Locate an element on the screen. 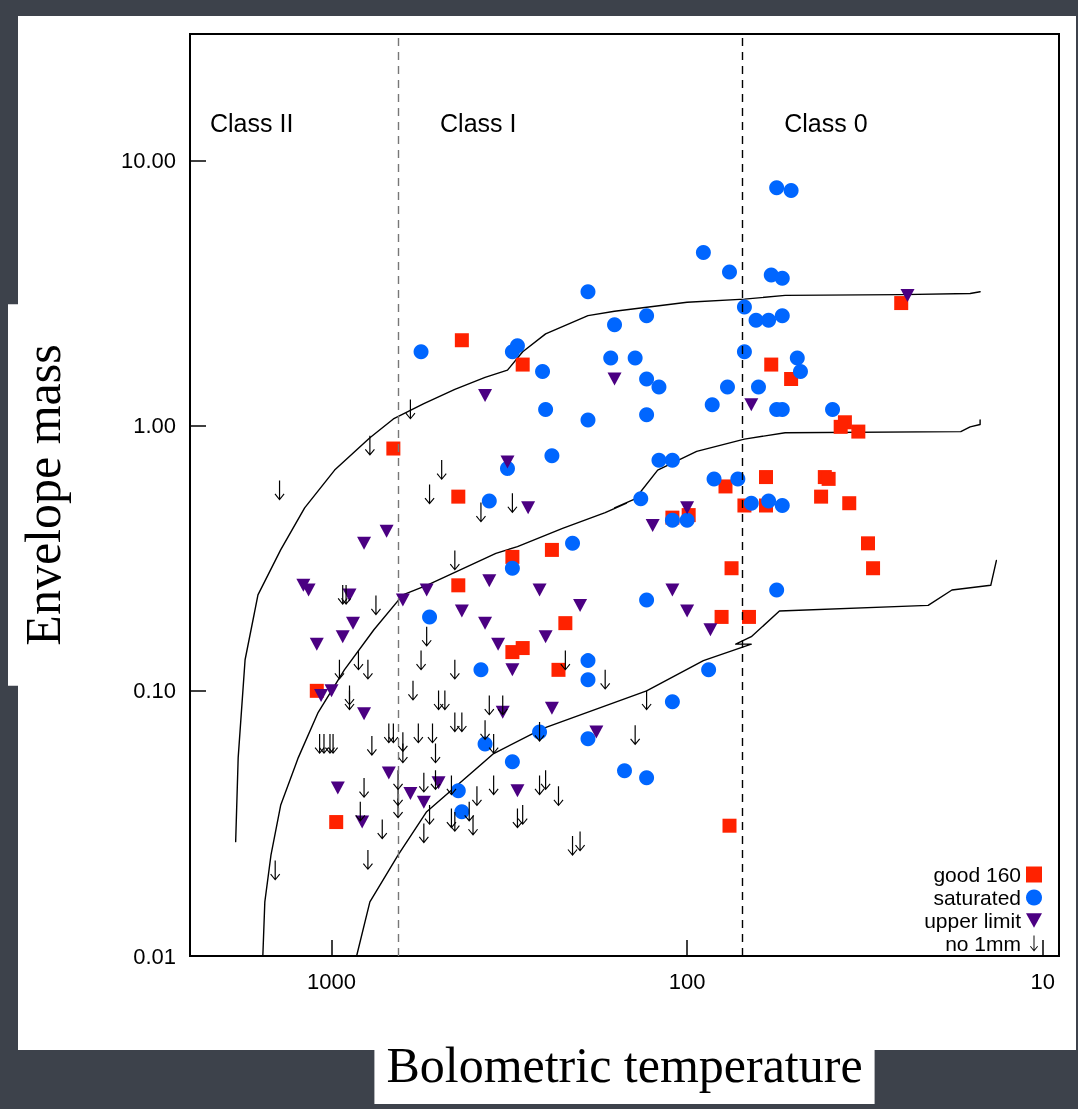 The image size is (1078, 1109). legend-label: saturated is located at coordinates (977, 897).